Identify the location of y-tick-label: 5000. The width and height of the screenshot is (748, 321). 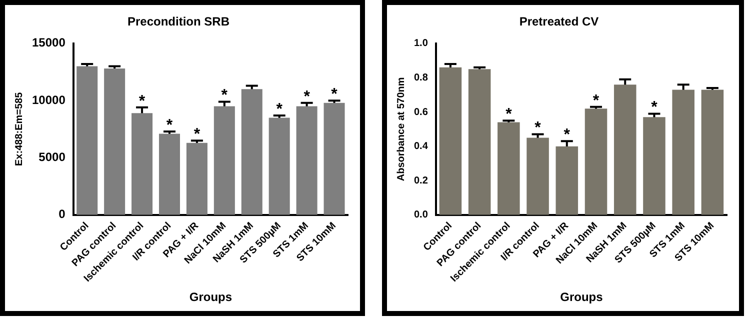
(52, 157).